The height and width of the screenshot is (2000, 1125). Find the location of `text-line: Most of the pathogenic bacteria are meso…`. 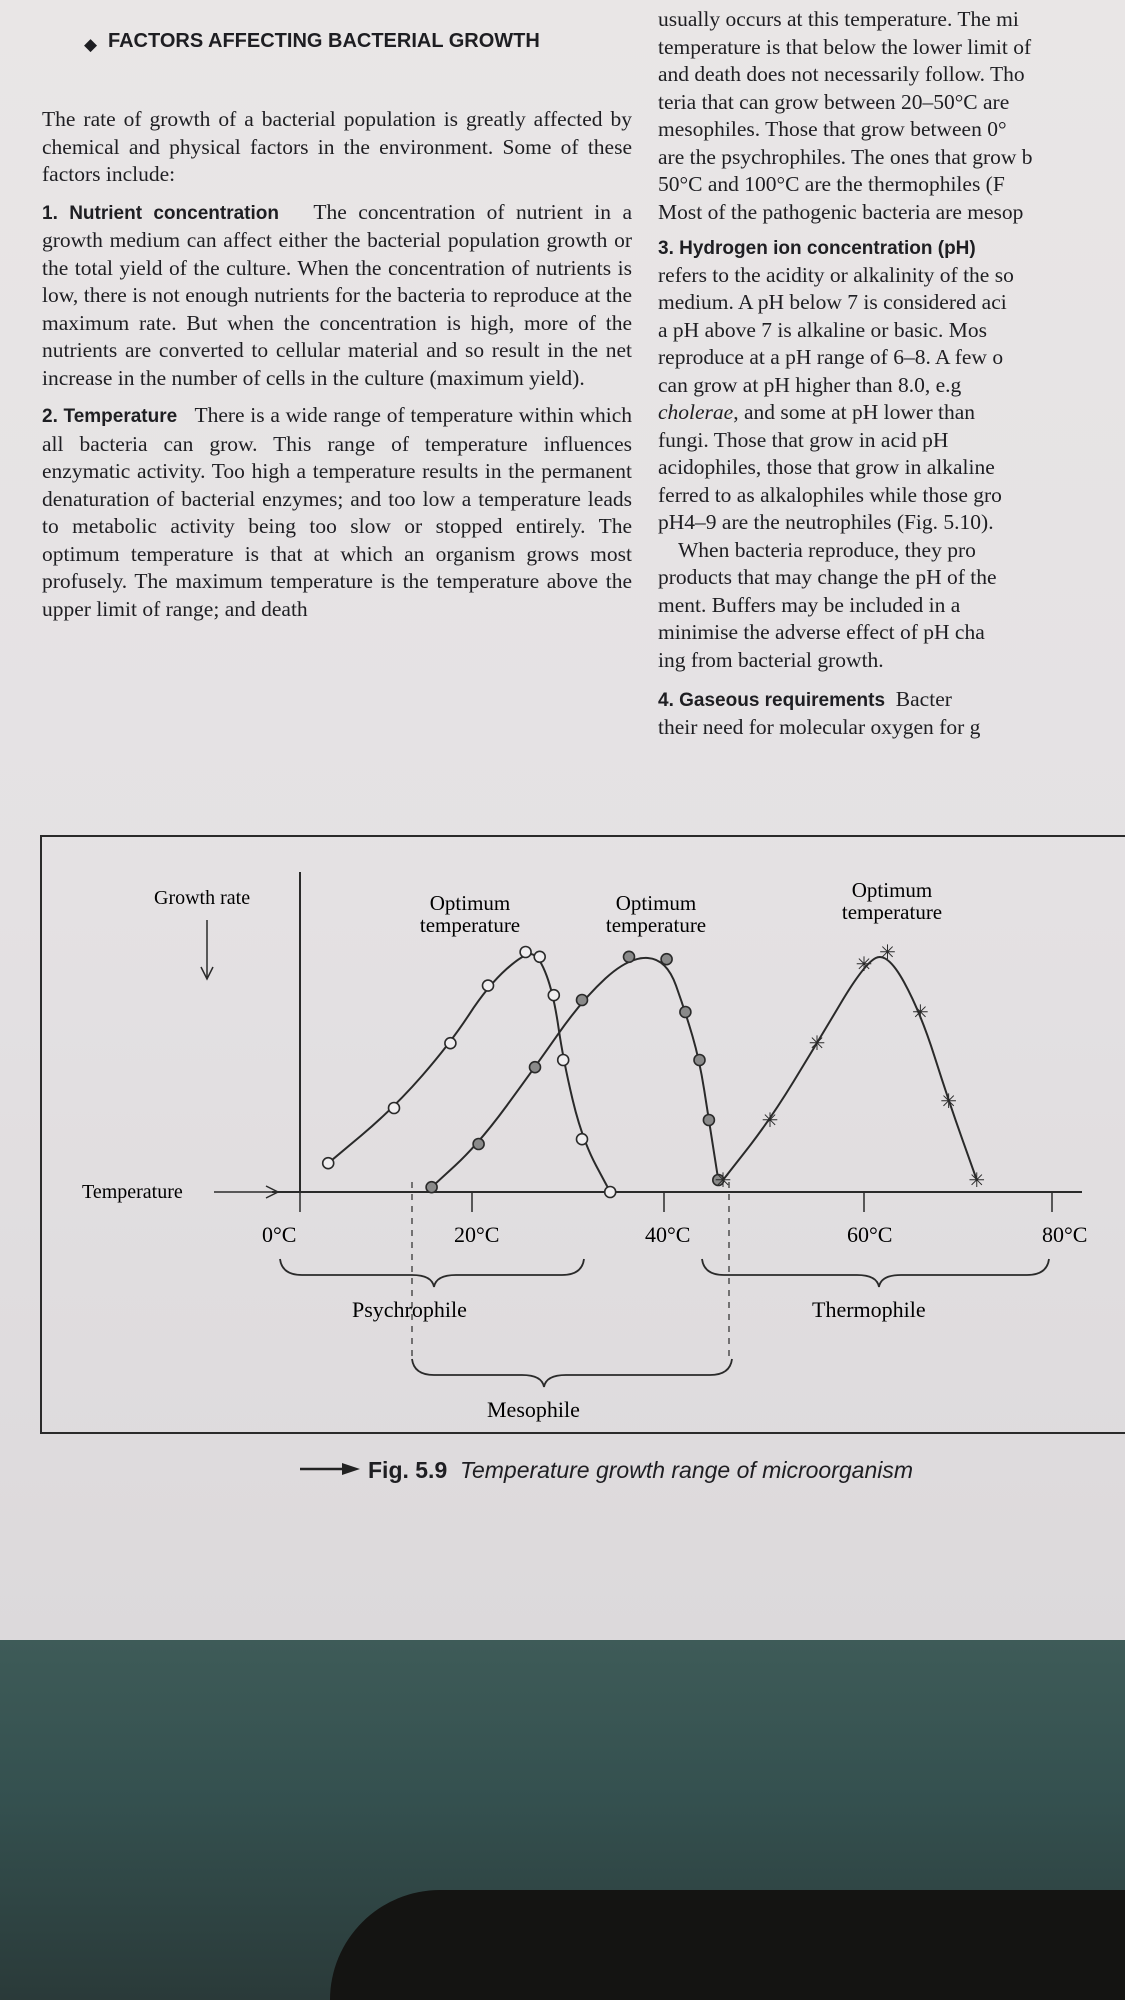

text-line: Most of the pathogenic bacteria are meso… is located at coordinates (841, 211).